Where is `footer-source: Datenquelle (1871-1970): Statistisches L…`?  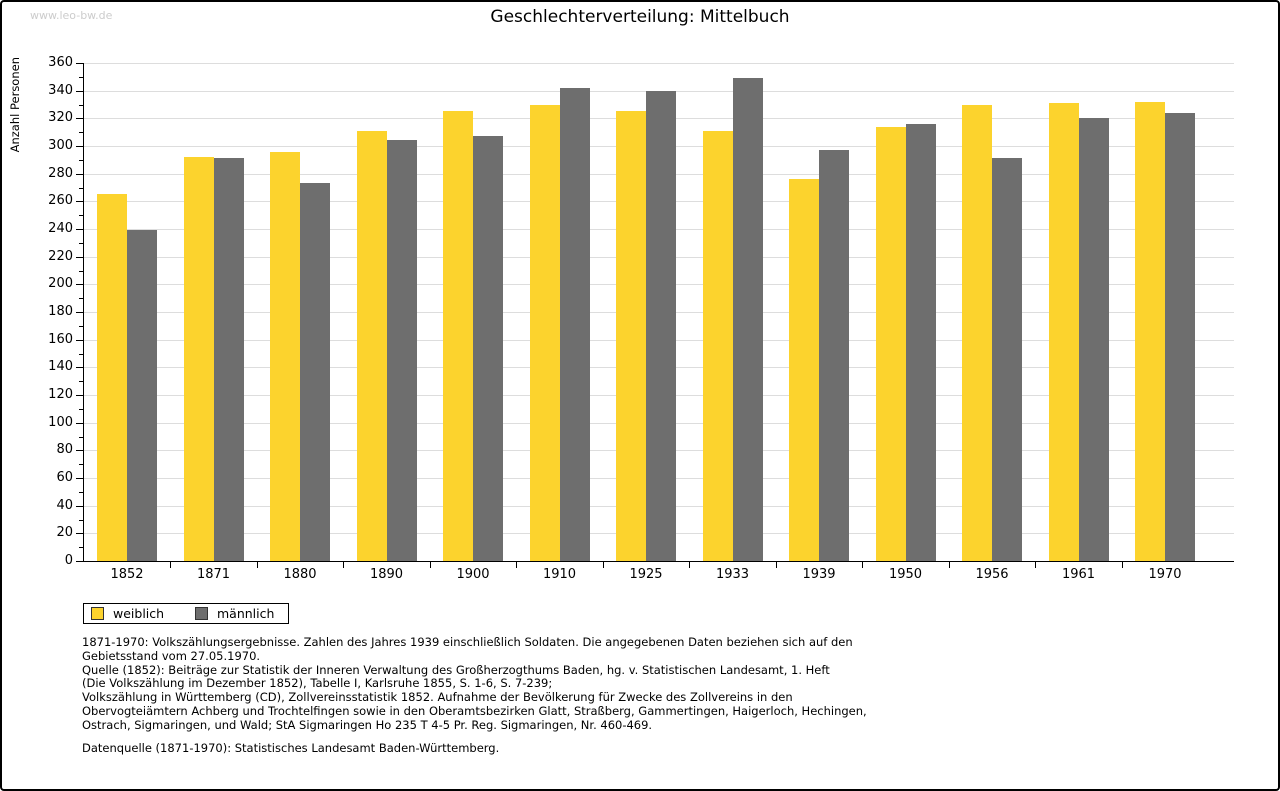 footer-source: Datenquelle (1871-1970): Statistisches L… is located at coordinates (291, 747).